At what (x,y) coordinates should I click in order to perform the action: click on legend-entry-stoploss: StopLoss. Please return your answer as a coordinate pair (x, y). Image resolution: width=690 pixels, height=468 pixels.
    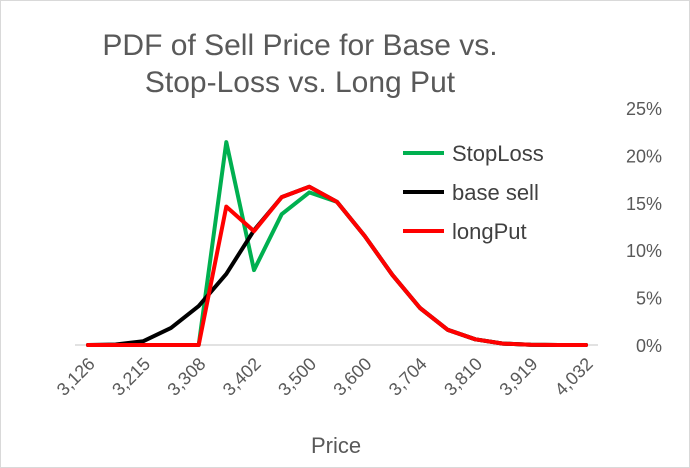
    Looking at the image, I should click on (498, 153).